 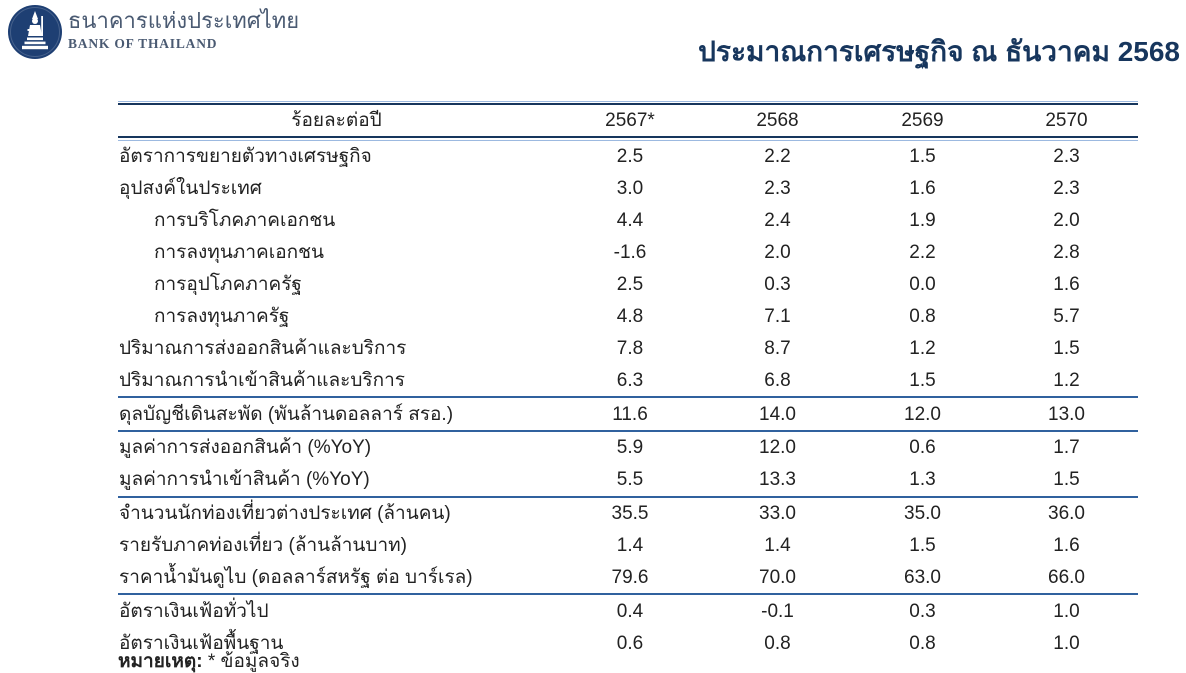 What do you see at coordinates (777, 578) in the screenshot?
I see `cell-2568: 70.0` at bounding box center [777, 578].